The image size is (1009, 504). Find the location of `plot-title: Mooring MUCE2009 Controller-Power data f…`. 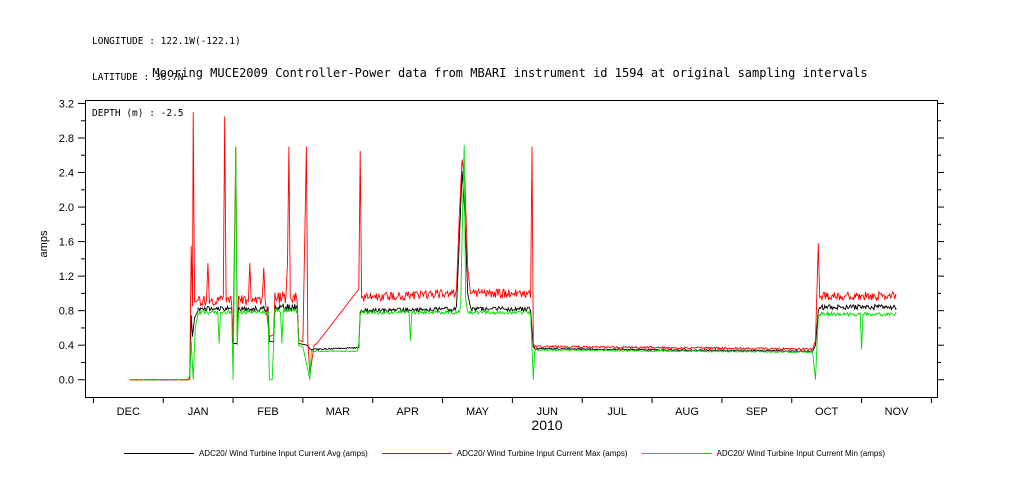

plot-title: Mooring MUCE2009 Controller-Power data f… is located at coordinates (510, 73).